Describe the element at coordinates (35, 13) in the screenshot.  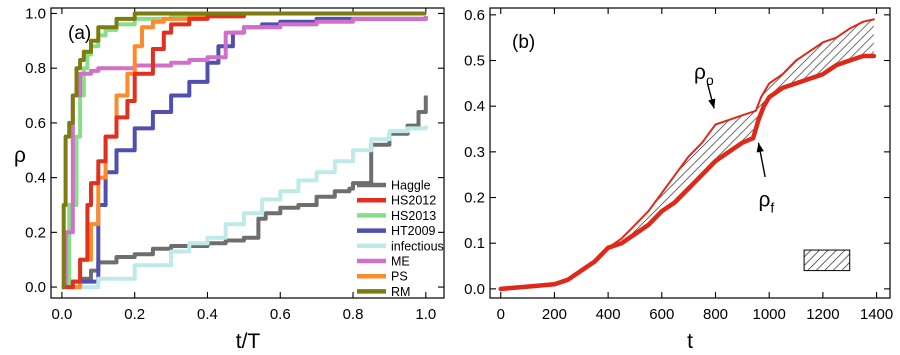
I see `y-tick-label: 1.0` at that location.